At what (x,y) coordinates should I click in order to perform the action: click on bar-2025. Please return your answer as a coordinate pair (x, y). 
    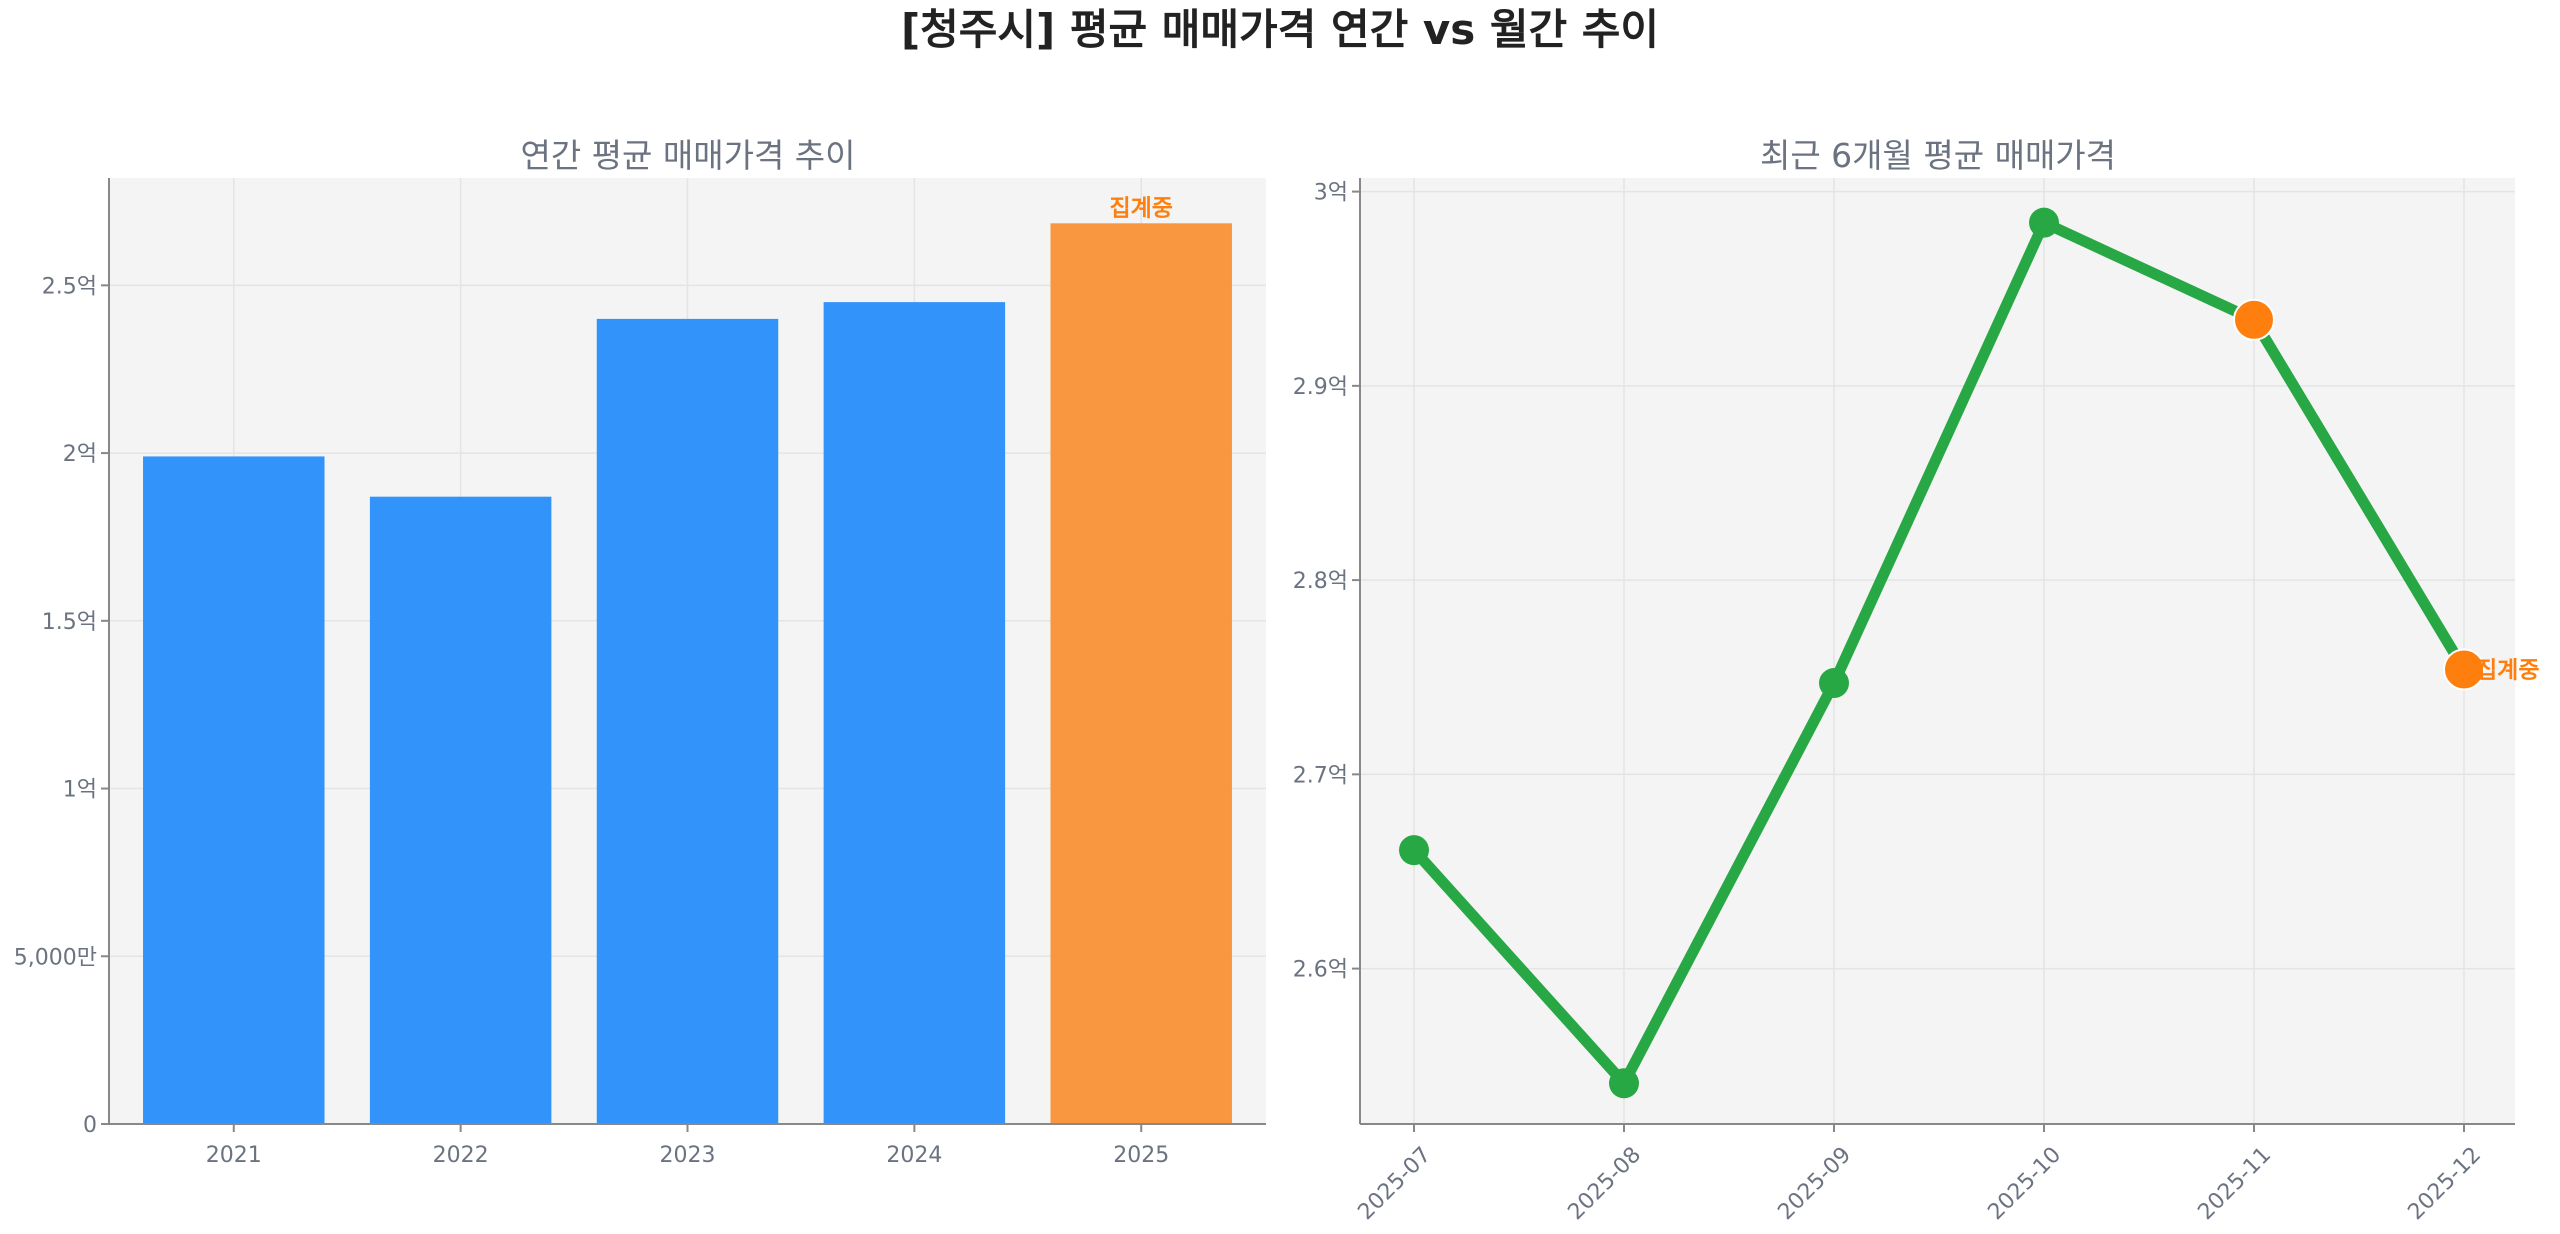
    Looking at the image, I should click on (1141, 673).